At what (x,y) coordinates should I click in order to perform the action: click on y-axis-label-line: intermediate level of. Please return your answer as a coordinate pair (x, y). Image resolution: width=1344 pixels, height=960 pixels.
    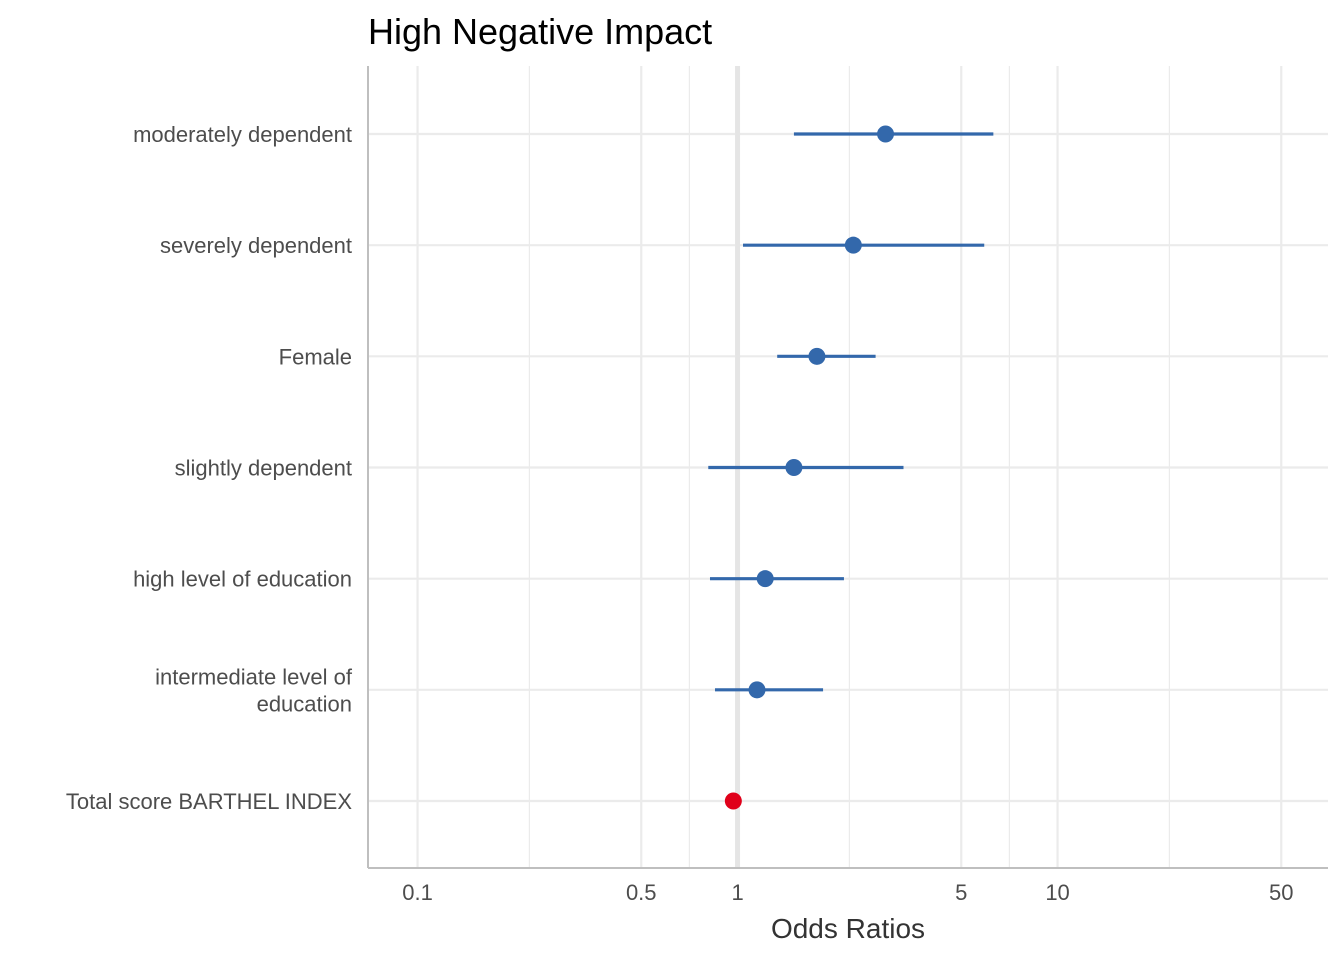
    Looking at the image, I should click on (254, 676).